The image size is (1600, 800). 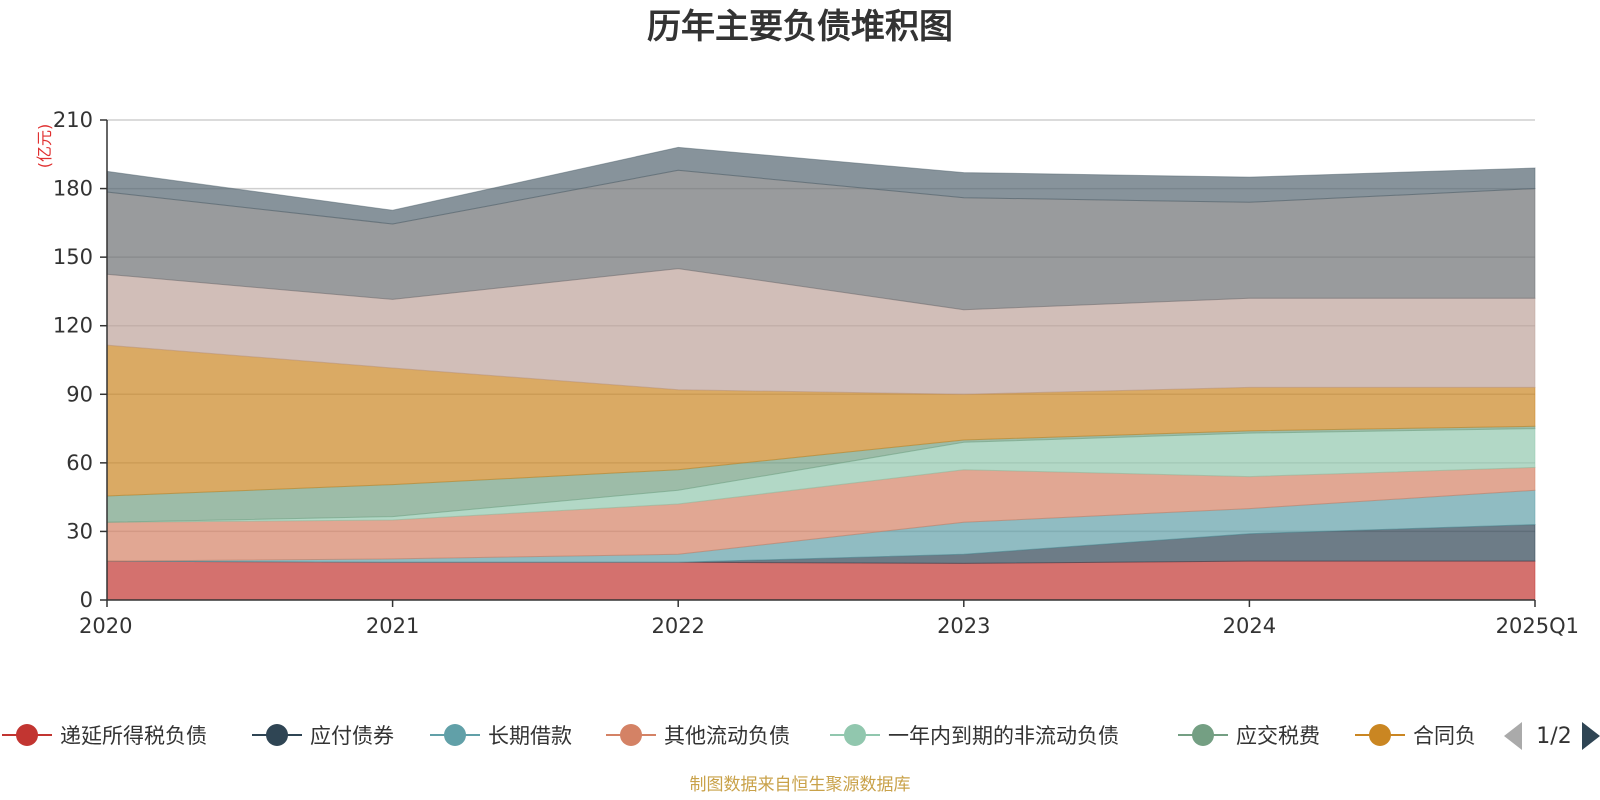 What do you see at coordinates (530, 736) in the screenshot?
I see `legend-label-2: 长期借款` at bounding box center [530, 736].